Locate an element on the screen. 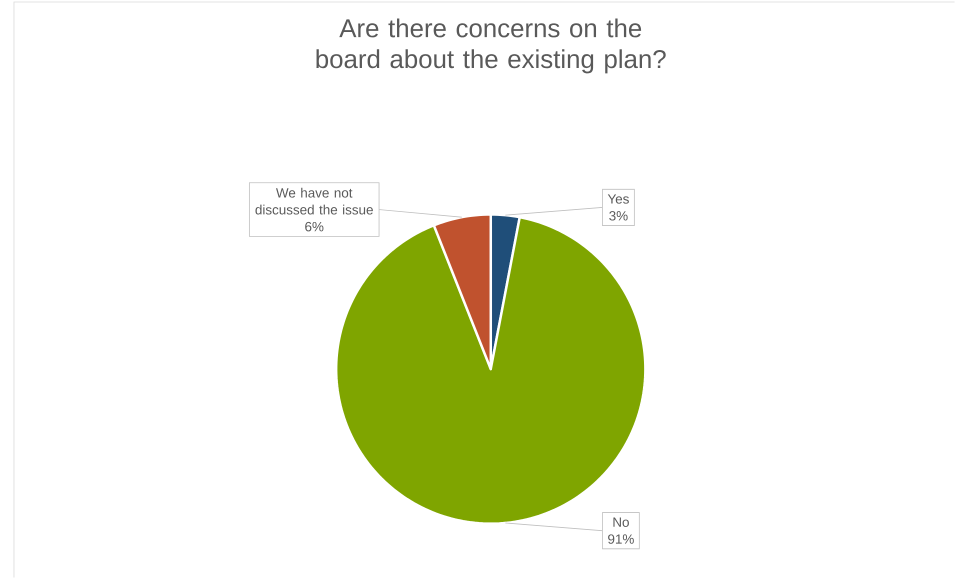  data-label: 3% is located at coordinates (618, 216).